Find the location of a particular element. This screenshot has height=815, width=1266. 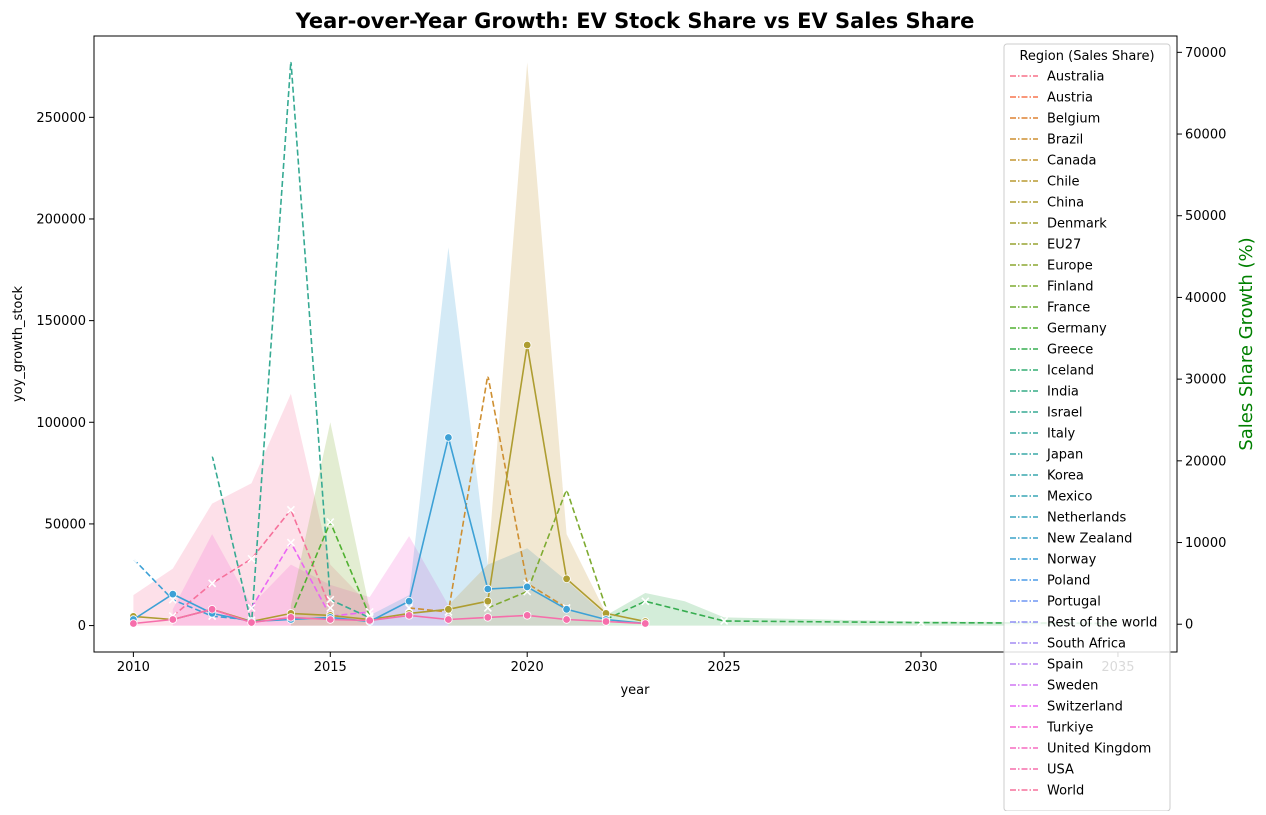

legend-label-8: EU27 is located at coordinates (1064, 245).